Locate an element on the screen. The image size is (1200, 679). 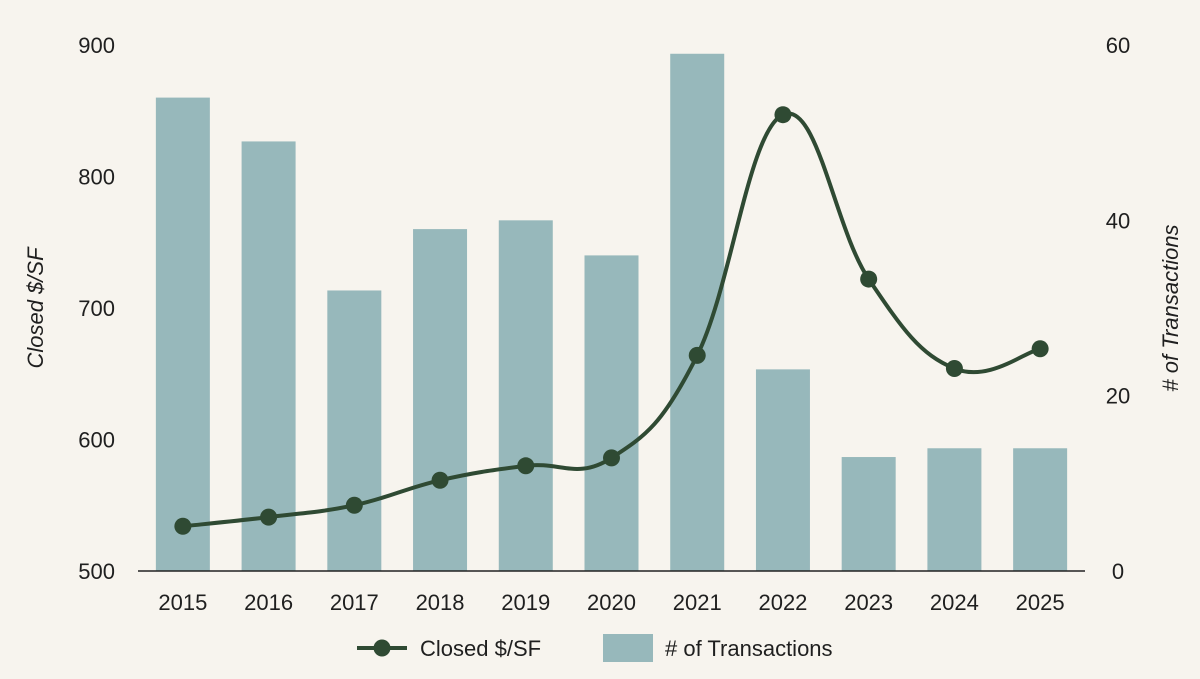
x-tick-label: 2019 is located at coordinates (525, 602).